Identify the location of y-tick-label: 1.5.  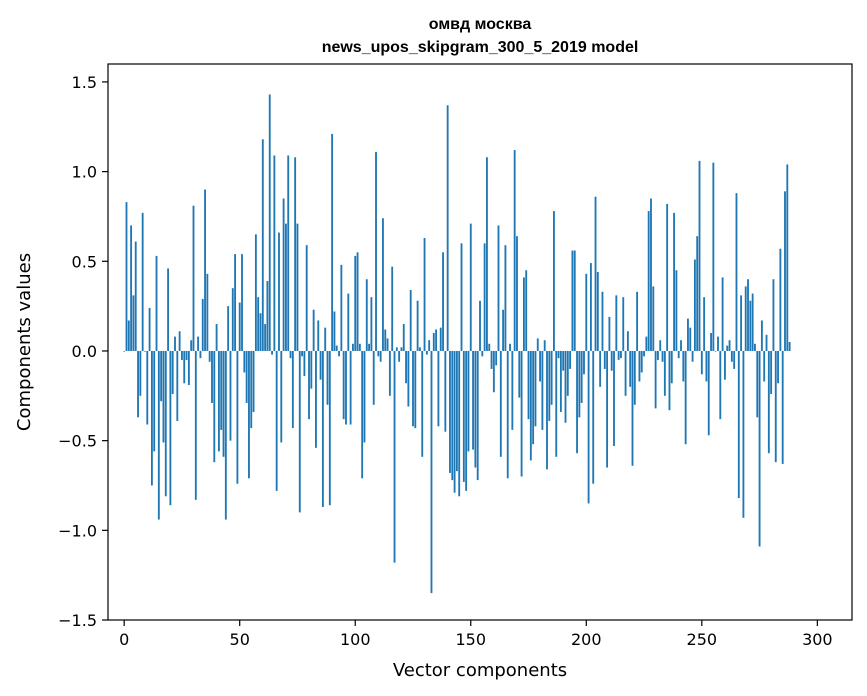
(84, 82).